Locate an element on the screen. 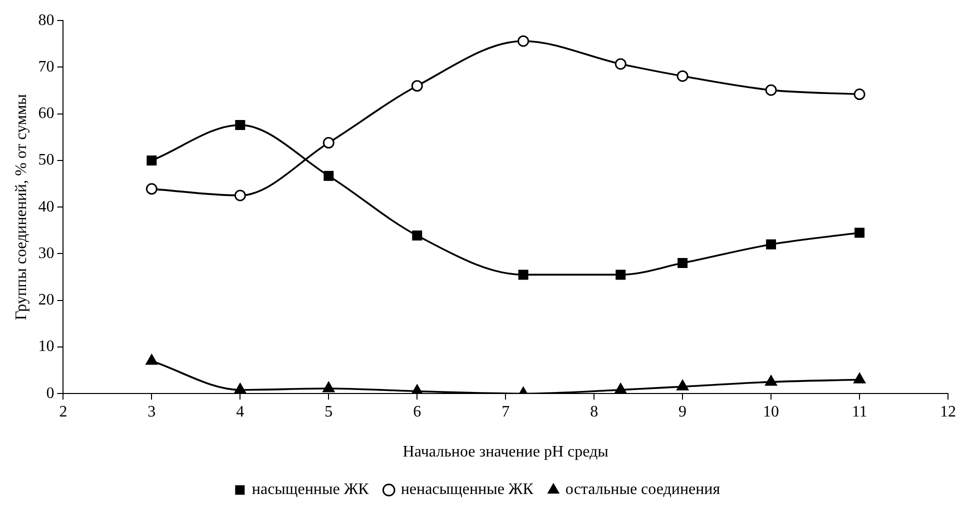 This screenshot has width=977, height=516. legend-label: ненасыщенные ЖК is located at coordinates (467, 489).